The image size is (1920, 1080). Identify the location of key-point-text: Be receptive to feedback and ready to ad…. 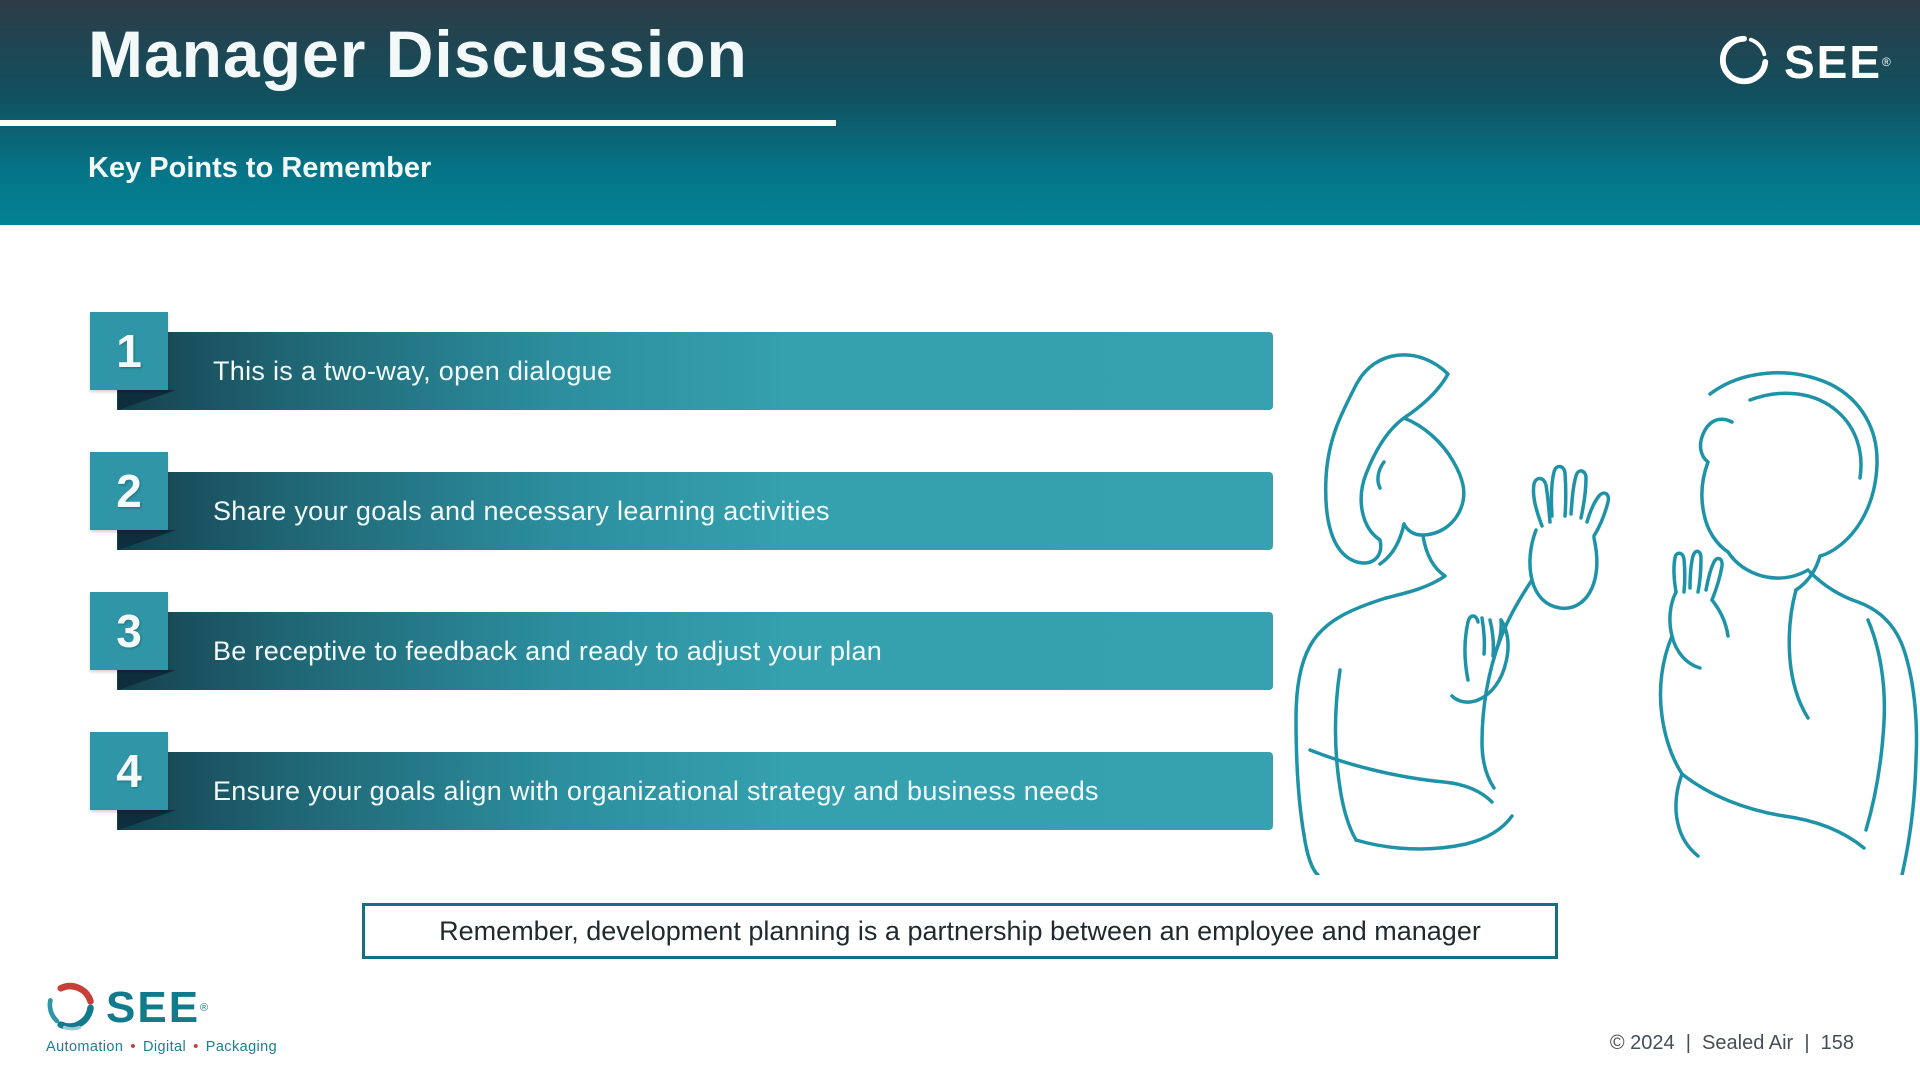
(548, 650).